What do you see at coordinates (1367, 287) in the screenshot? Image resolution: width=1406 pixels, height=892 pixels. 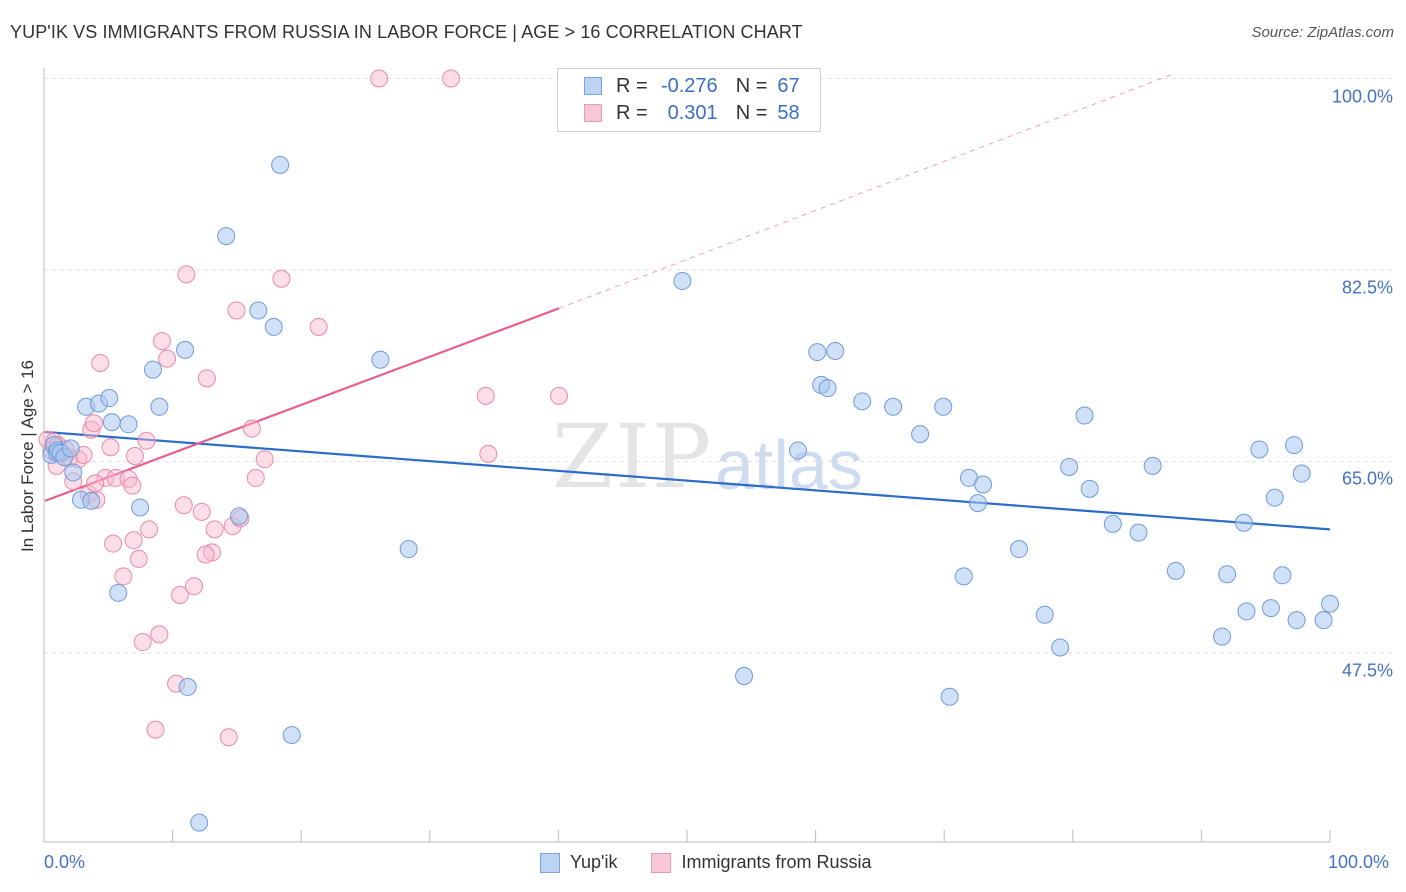 I see `y-tick-82-5: 82.5%` at bounding box center [1367, 287].